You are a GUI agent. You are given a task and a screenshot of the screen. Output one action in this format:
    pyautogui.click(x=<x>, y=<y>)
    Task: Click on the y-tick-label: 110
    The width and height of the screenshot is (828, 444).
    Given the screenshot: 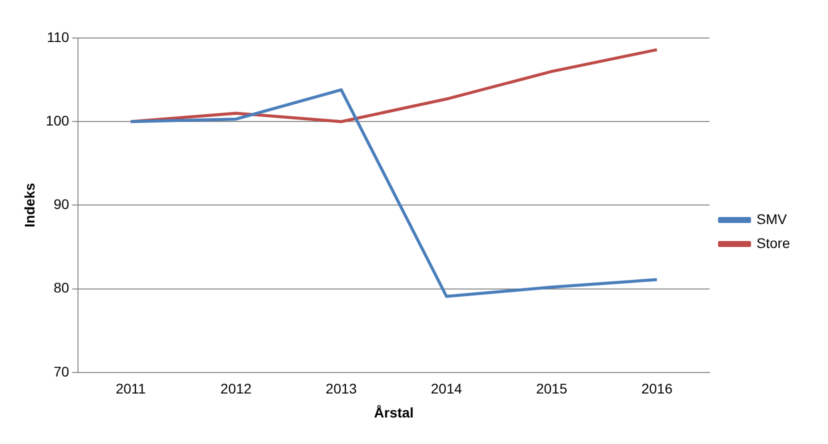 What is the action you would take?
    pyautogui.click(x=58, y=36)
    